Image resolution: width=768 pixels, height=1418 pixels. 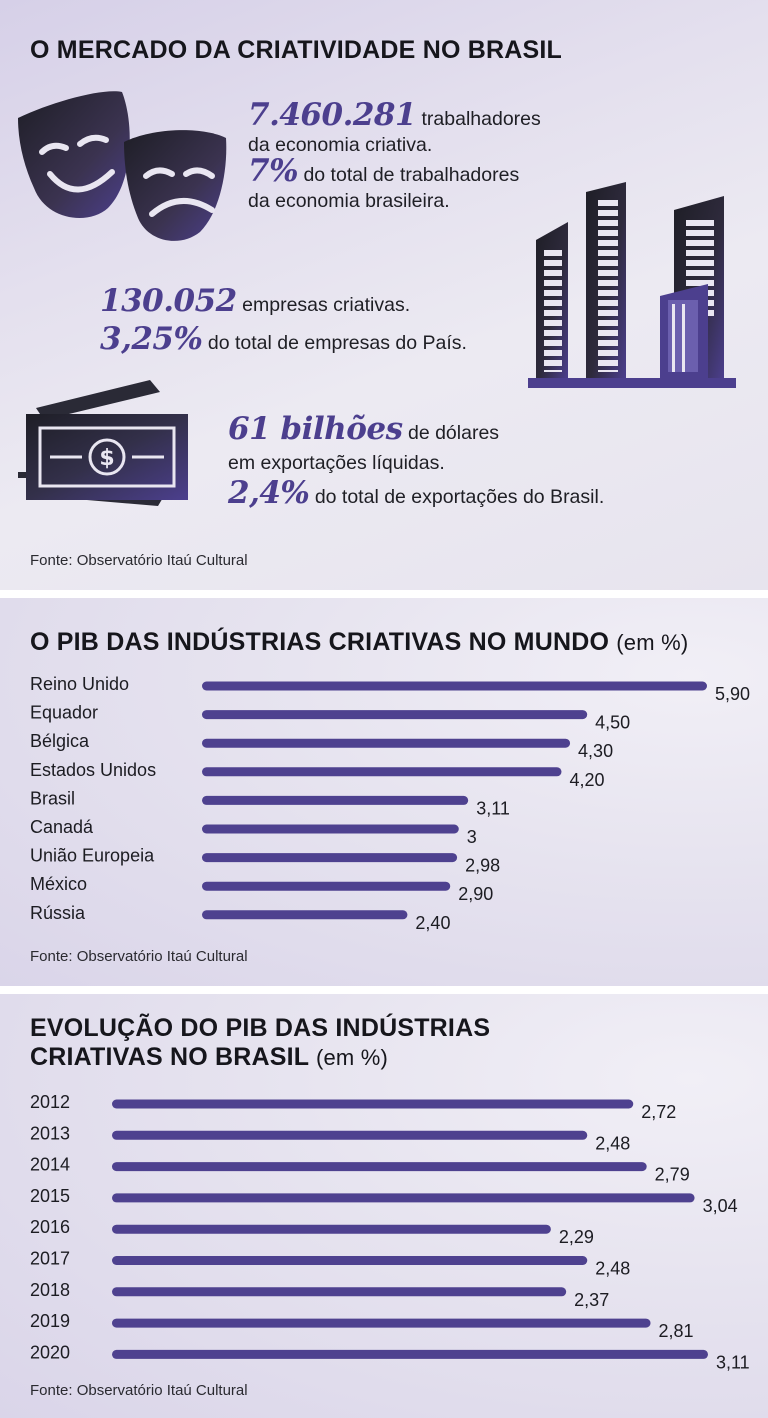 I want to click on exports-text-2: em exportações líquidas., so click(x=336, y=463).